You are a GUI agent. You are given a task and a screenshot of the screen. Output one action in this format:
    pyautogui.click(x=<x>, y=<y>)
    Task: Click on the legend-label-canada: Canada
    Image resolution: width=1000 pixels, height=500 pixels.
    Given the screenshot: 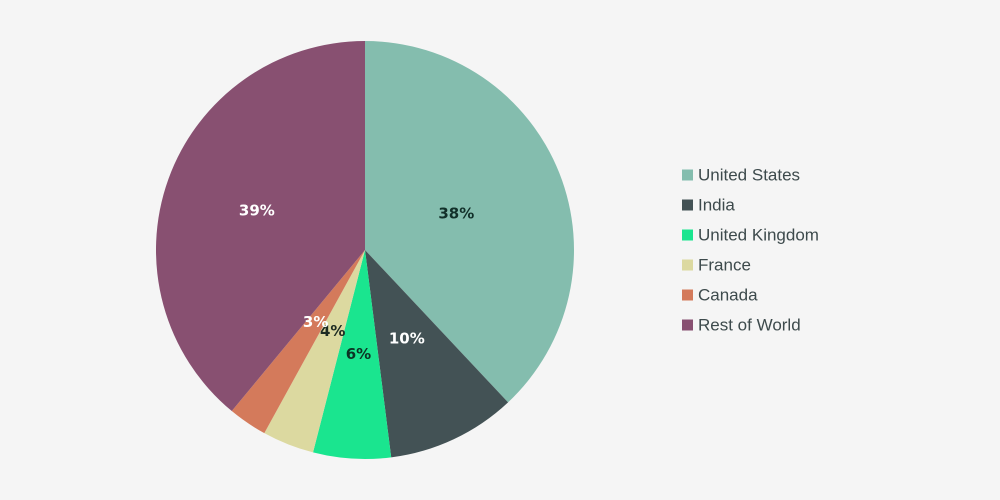 What is the action you would take?
    pyautogui.click(x=728, y=294)
    